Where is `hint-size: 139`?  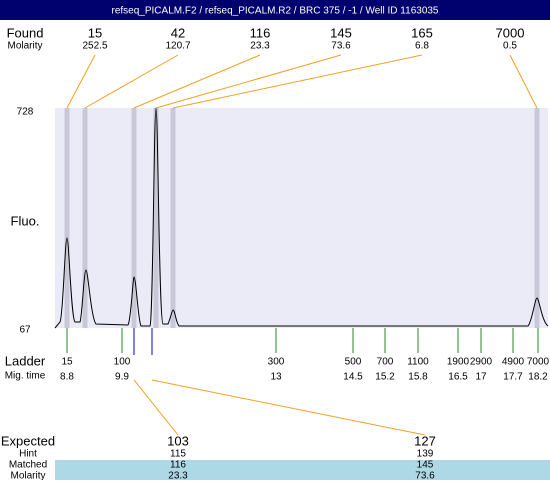
hint-size: 139 is located at coordinates (425, 454).